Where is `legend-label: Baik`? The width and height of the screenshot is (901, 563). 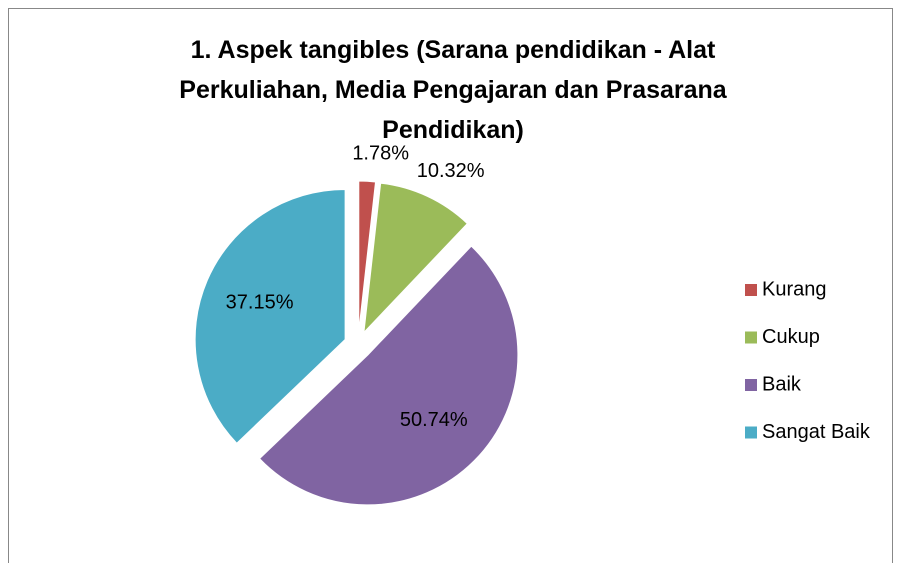 legend-label: Baik is located at coordinates (782, 384).